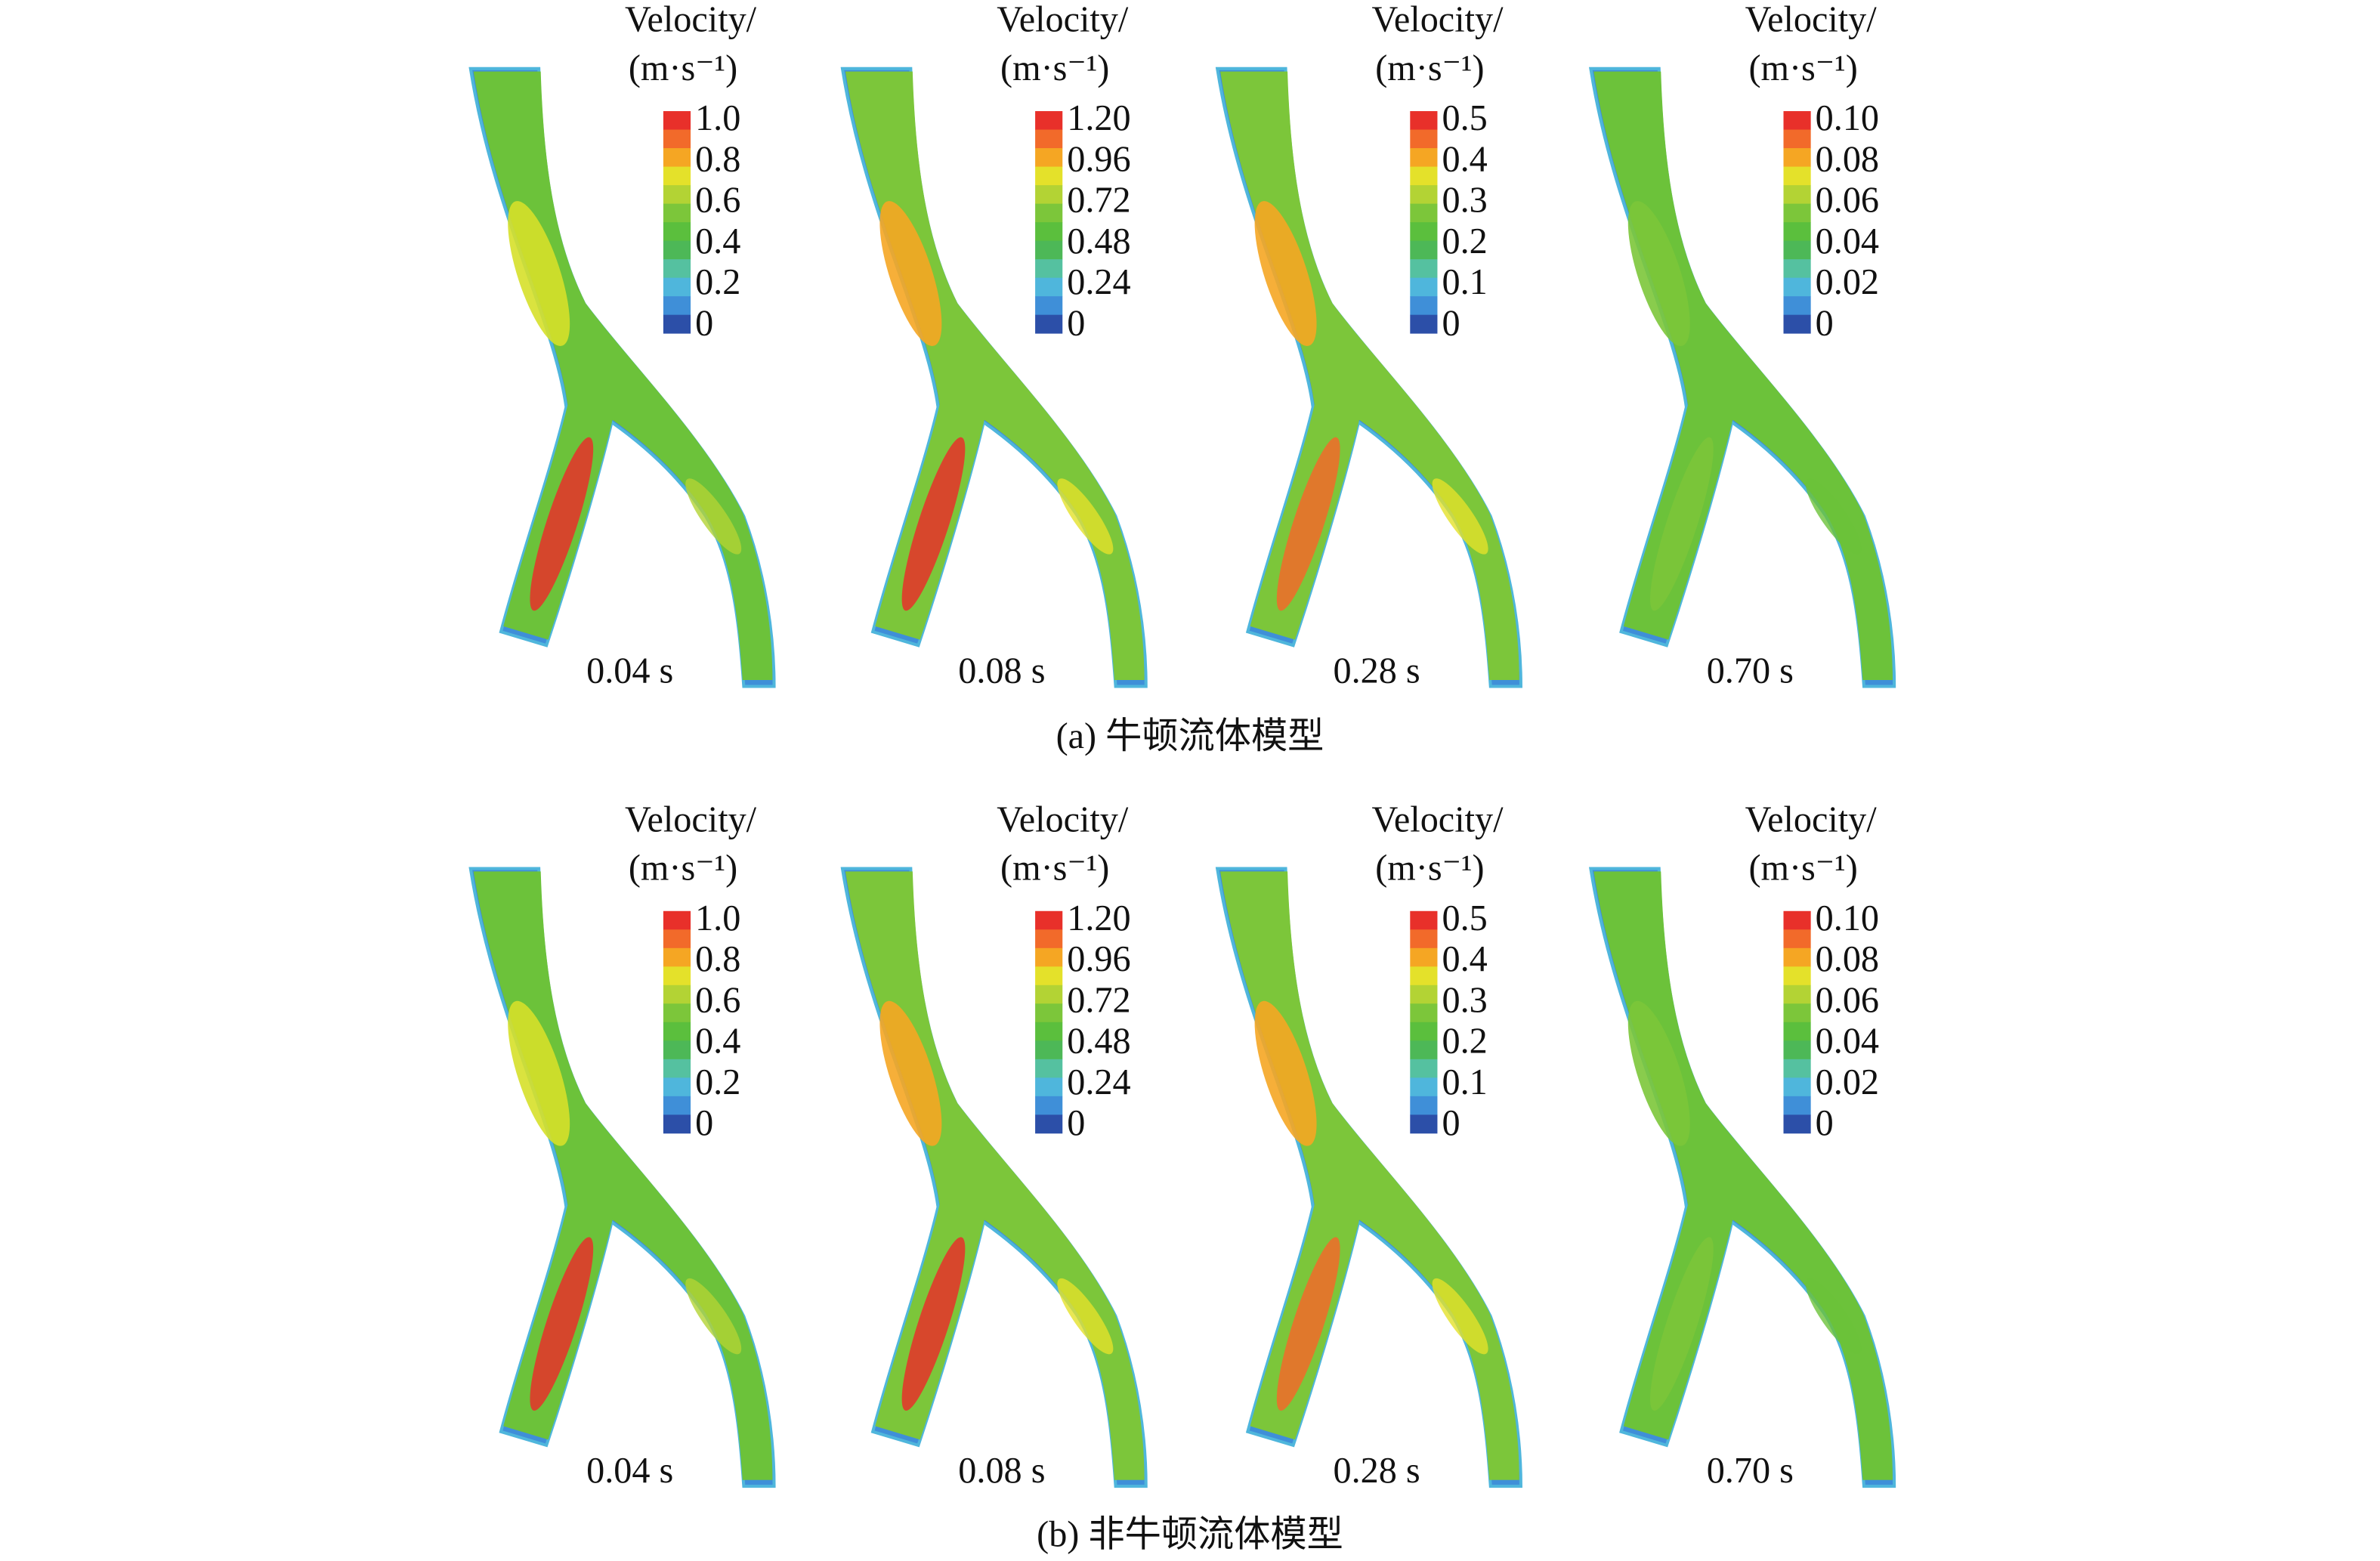 Image resolution: width=2380 pixels, height=1561 pixels. Describe the element at coordinates (1190, 1535) in the screenshot. I see `panel-caption: (b) 非牛顿流体模型` at that location.